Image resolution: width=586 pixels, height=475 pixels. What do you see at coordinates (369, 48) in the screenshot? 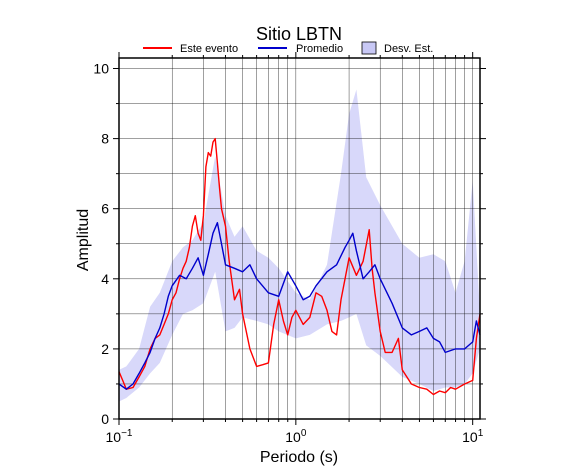
I see `legend-swatch-desv-est` at bounding box center [369, 48].